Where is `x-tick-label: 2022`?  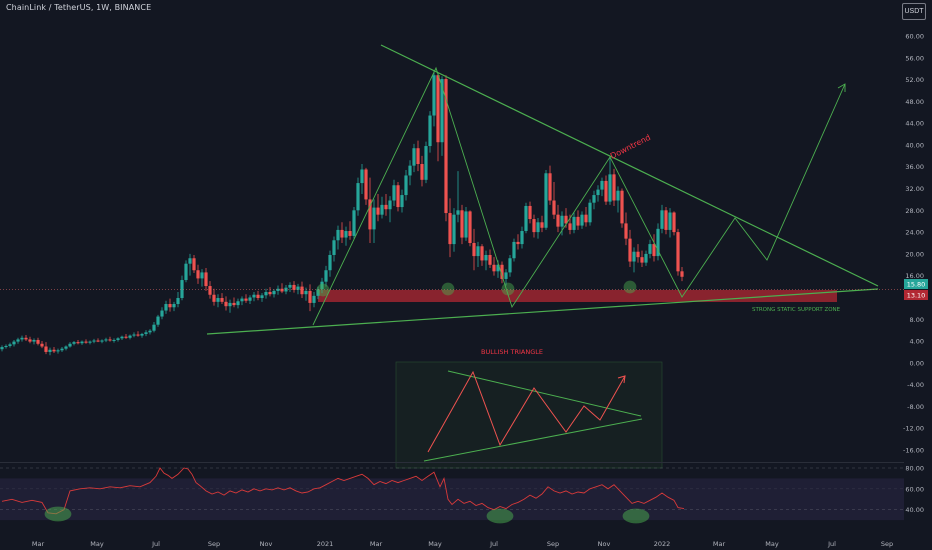 x-tick-label: 2022 is located at coordinates (662, 544).